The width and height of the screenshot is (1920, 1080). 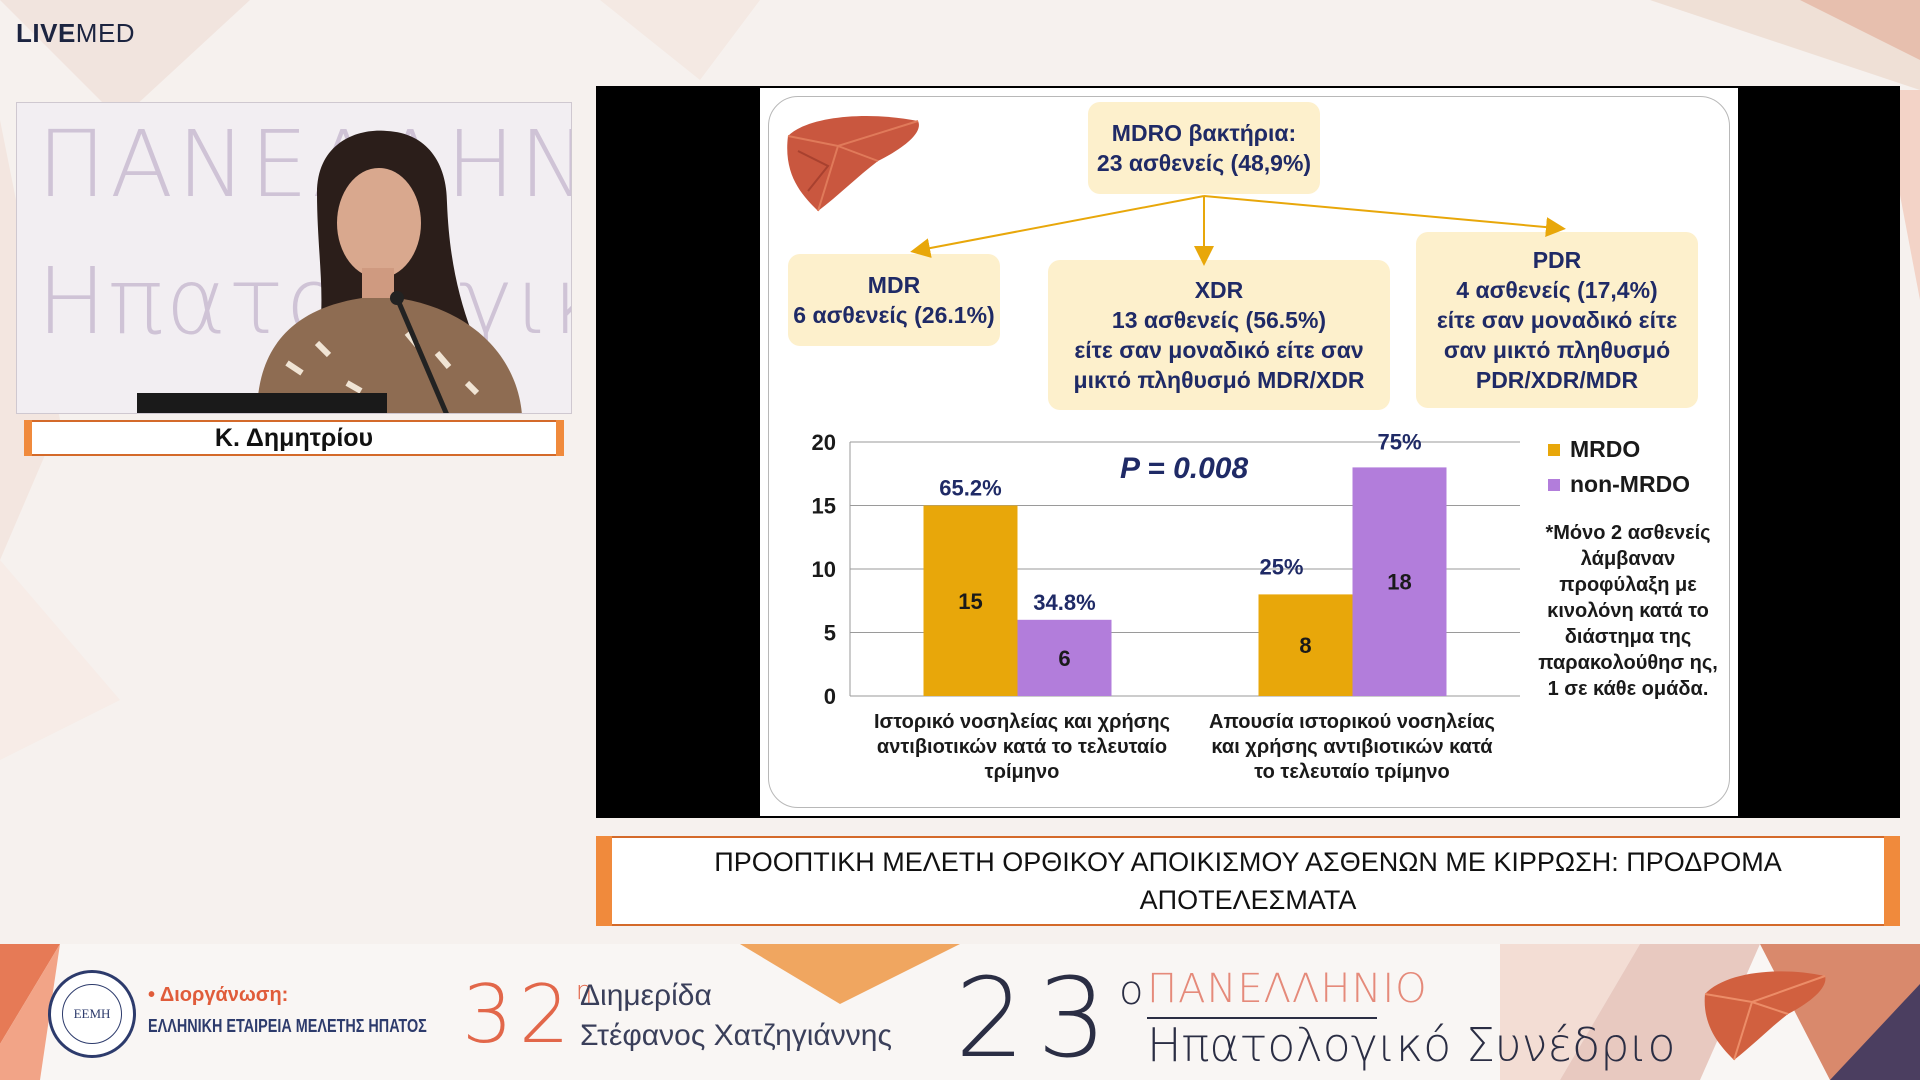 I want to click on bar-percent-non-mrdo-1: 75%, so click(x=1399, y=441).